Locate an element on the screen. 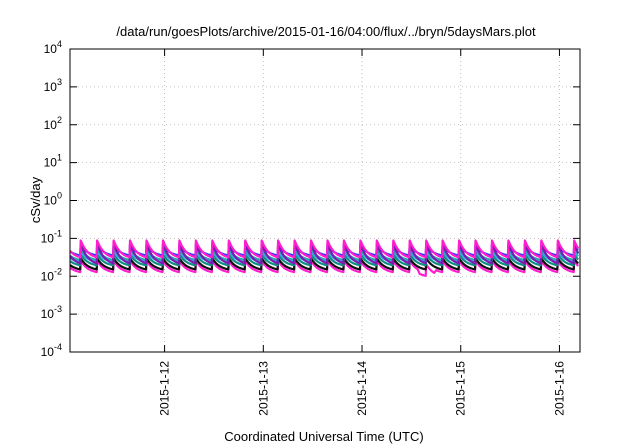 This screenshot has height=448, width=640. y-tick-label: 10¹ is located at coordinates (53, 161).